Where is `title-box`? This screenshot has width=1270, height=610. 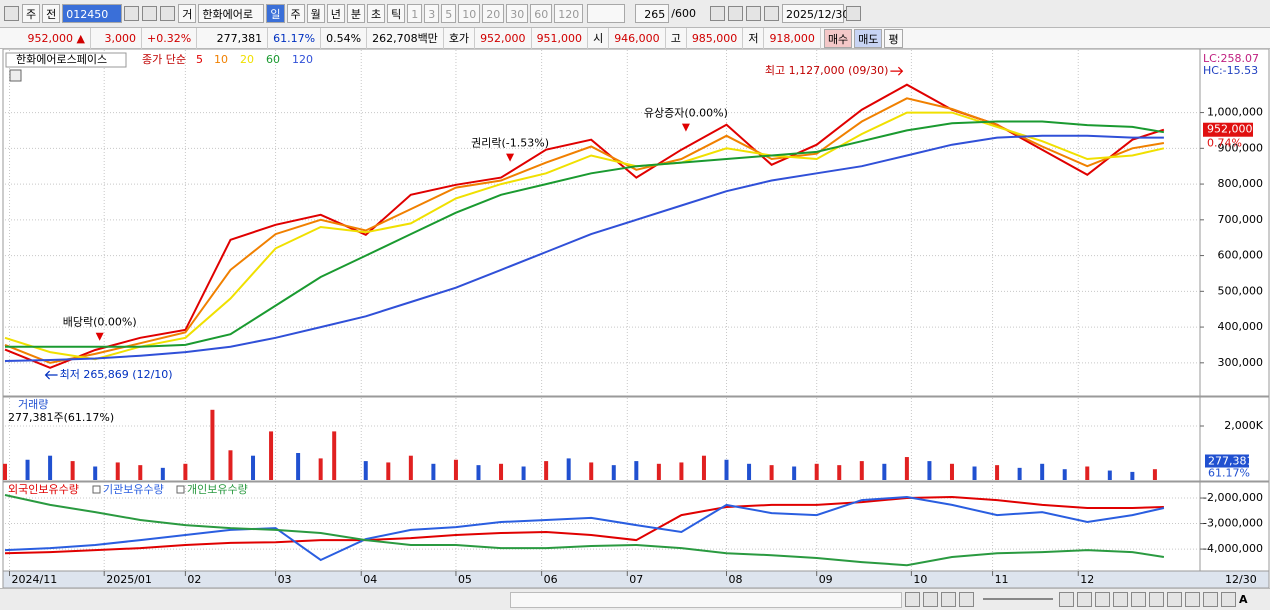
title-box is located at coordinates (66, 60).